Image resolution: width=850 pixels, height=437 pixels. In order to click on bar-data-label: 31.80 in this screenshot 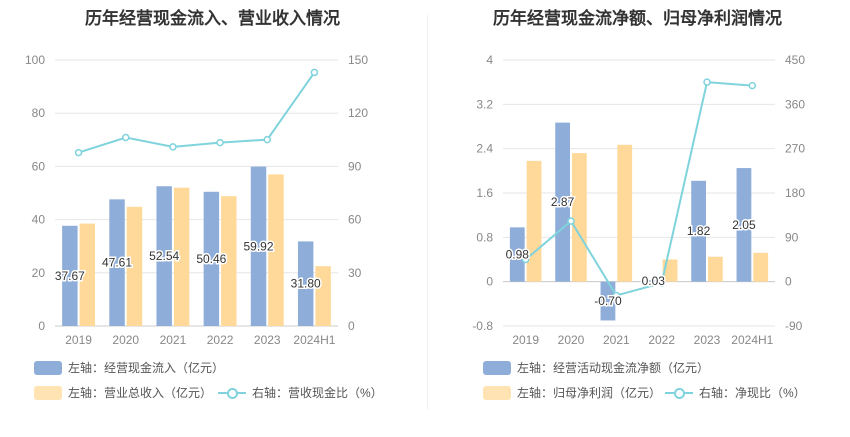, I will do `click(306, 284)`.